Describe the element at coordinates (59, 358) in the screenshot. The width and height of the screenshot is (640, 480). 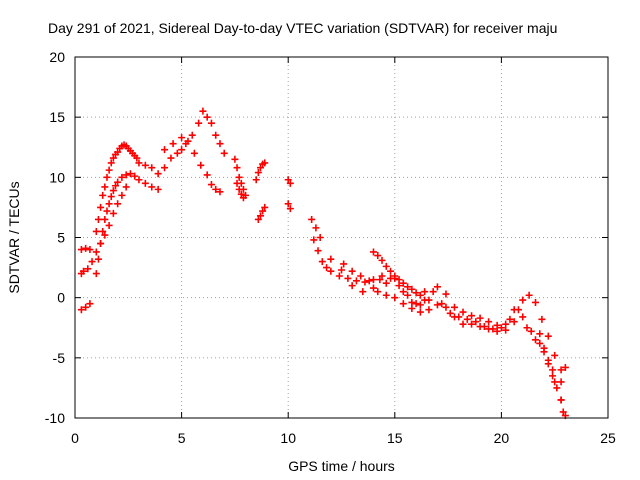
I see `y-tick-label: -5` at that location.